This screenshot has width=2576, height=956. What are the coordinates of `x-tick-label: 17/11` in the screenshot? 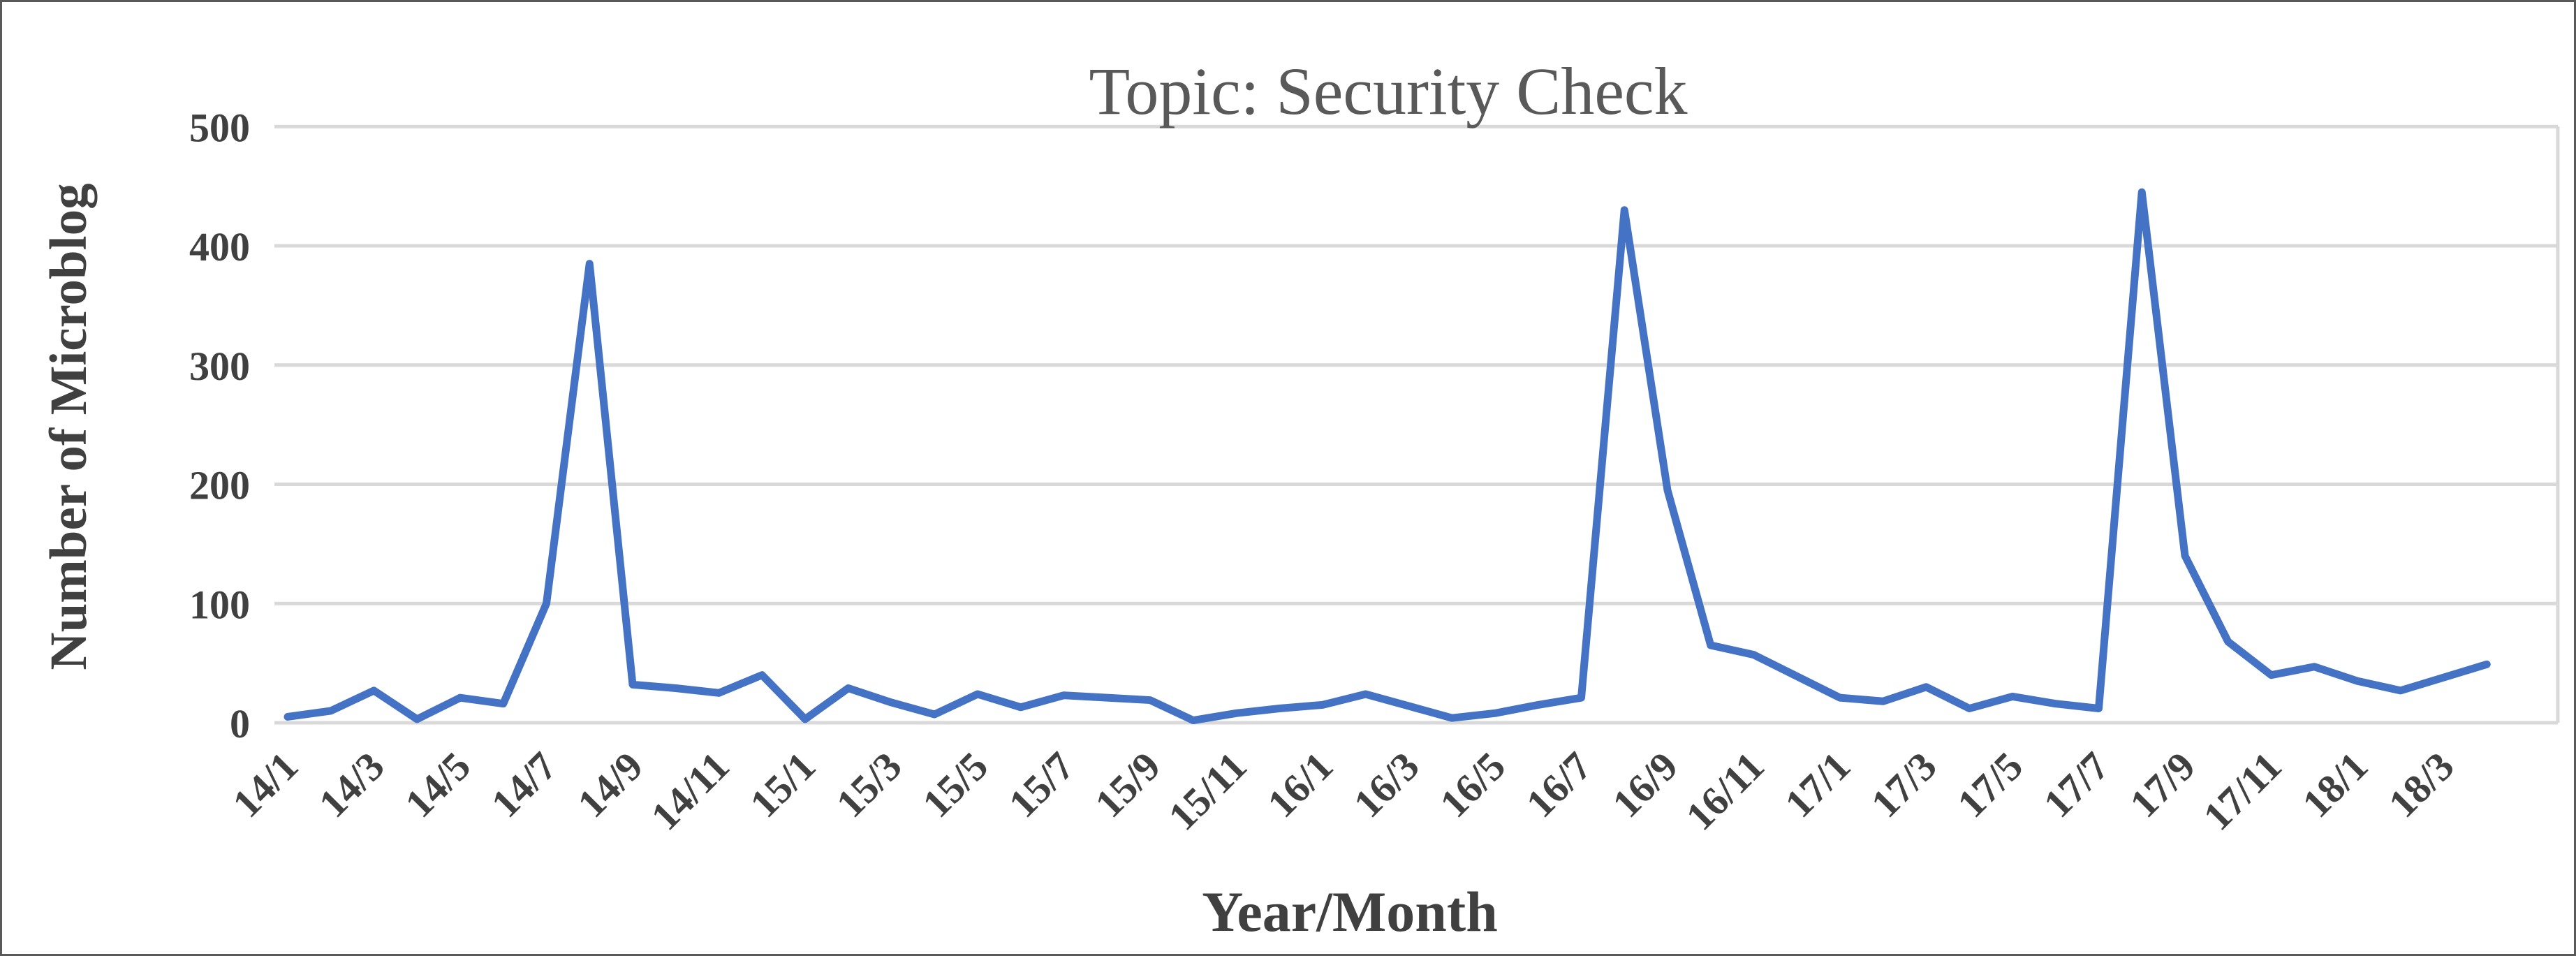 It's located at (2242, 791).